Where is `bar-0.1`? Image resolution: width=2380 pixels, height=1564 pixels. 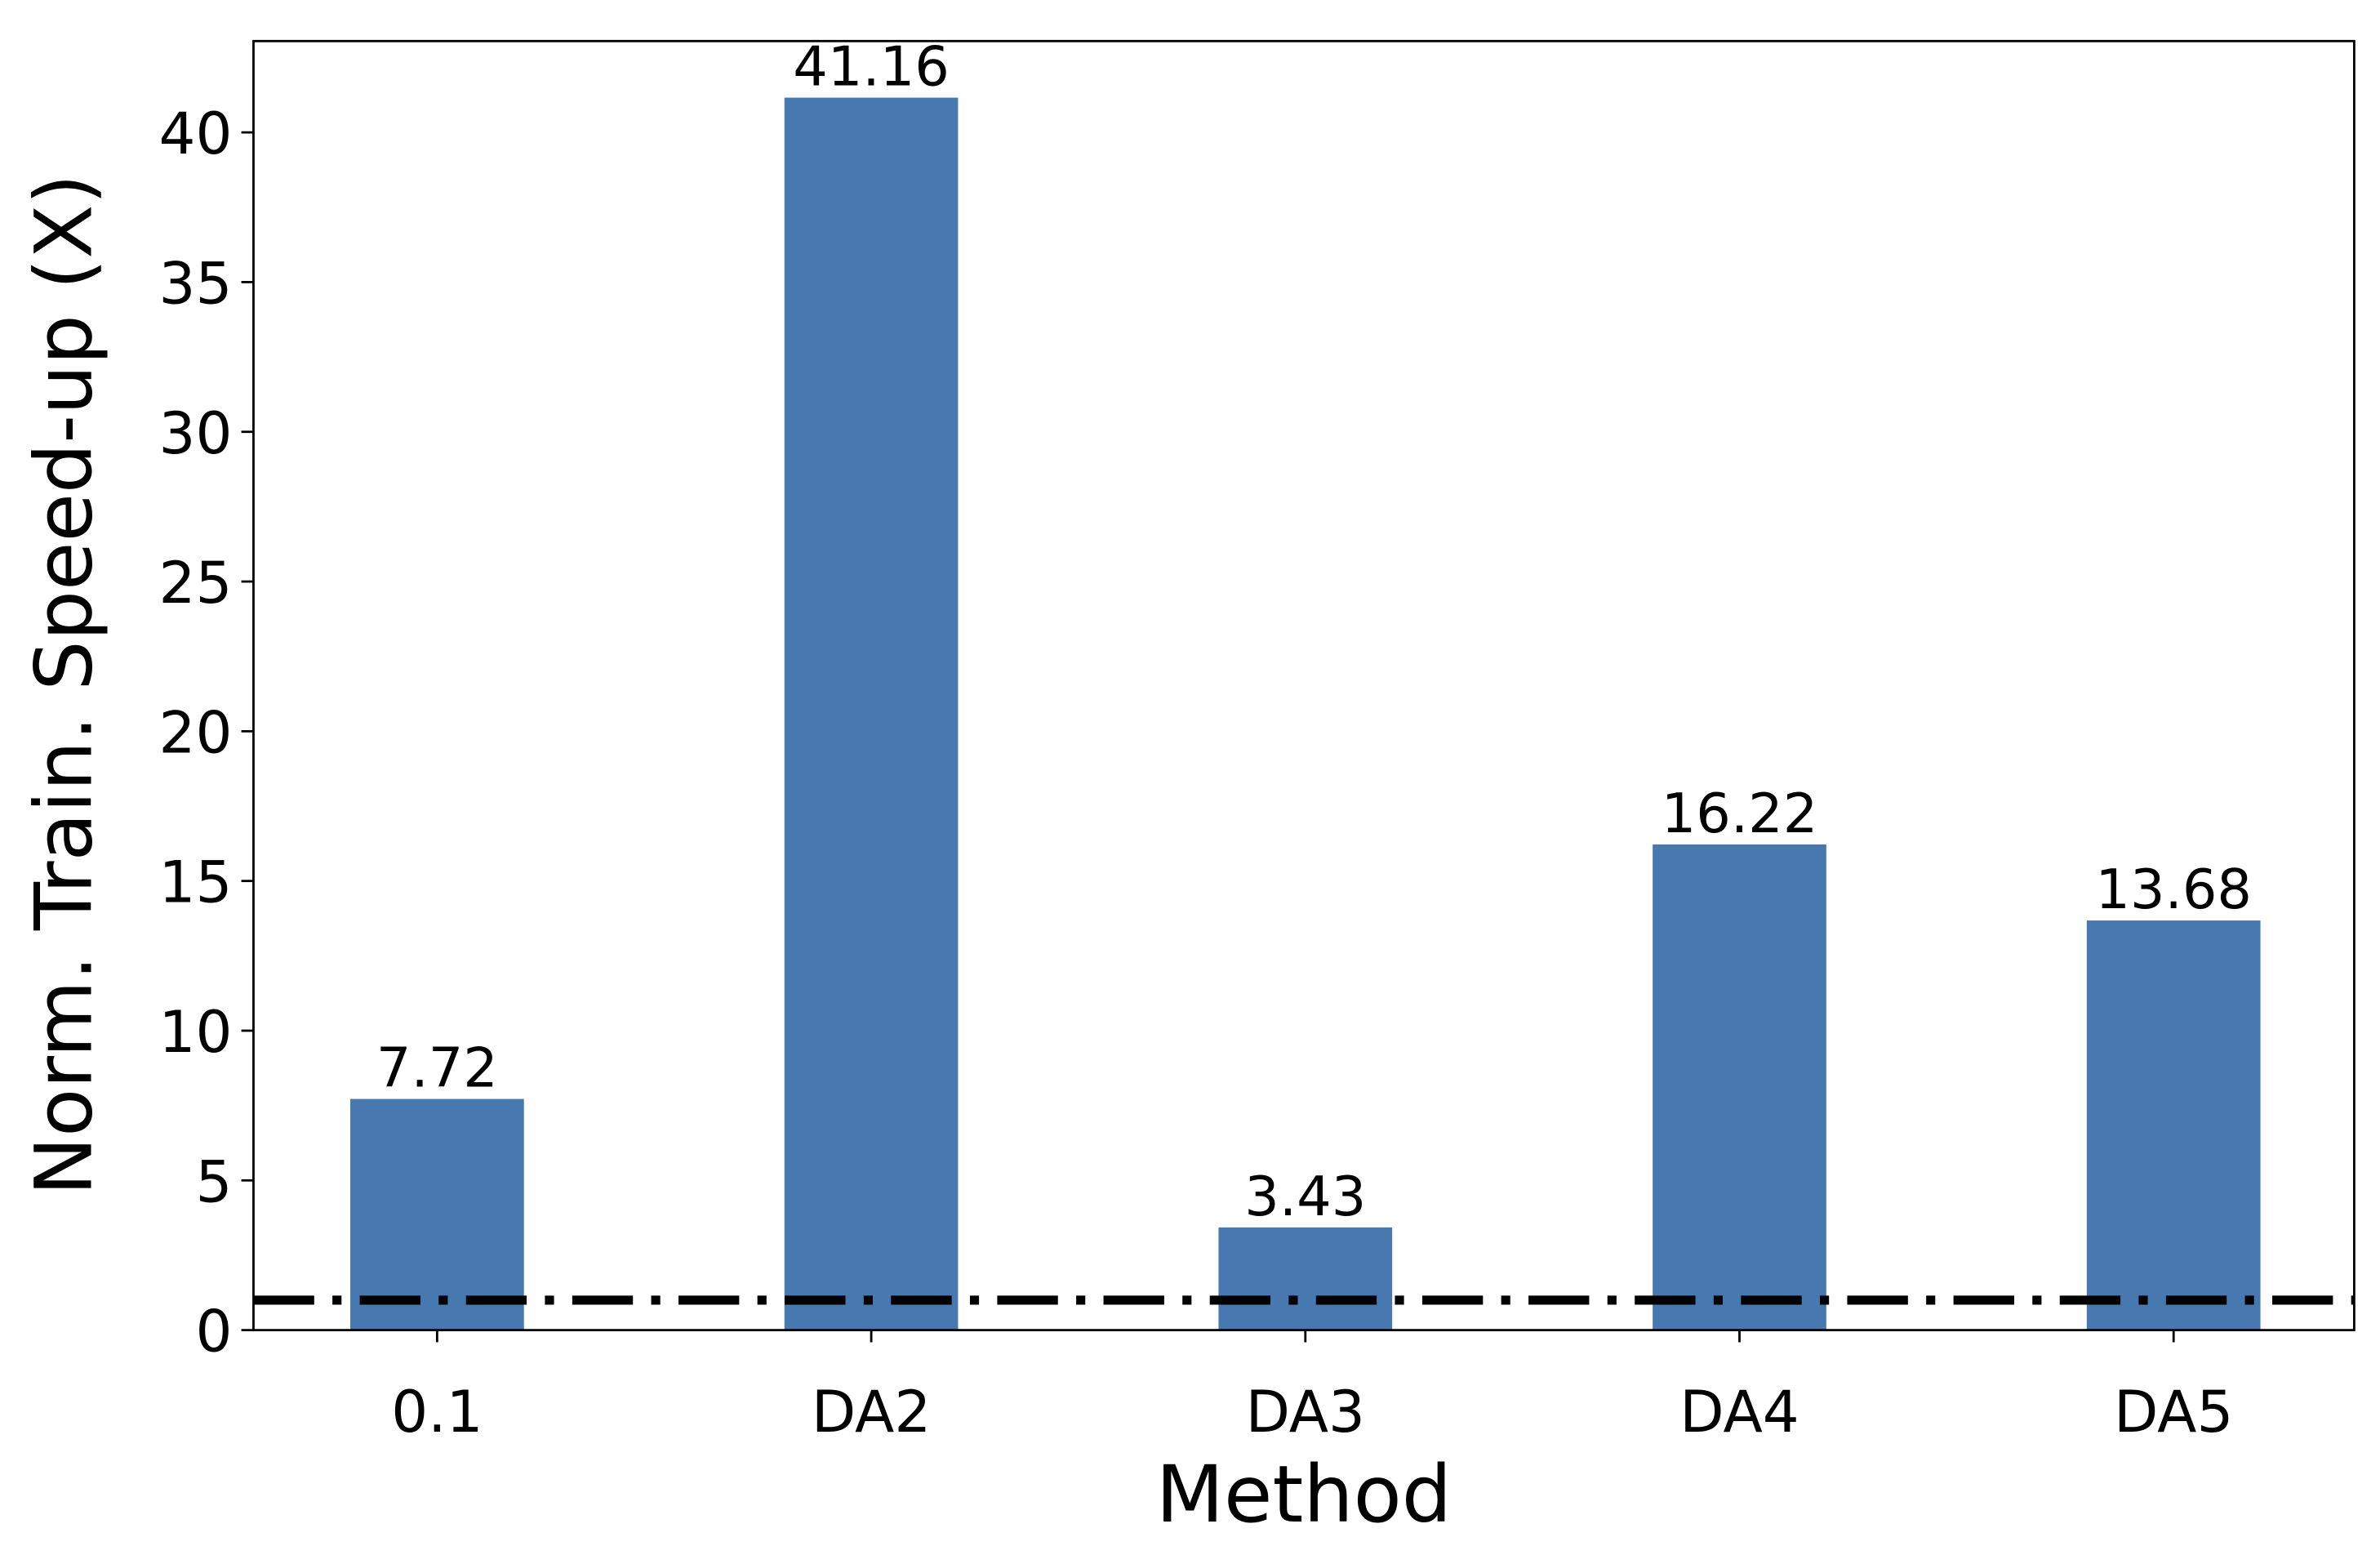 bar-0.1 is located at coordinates (437, 1214).